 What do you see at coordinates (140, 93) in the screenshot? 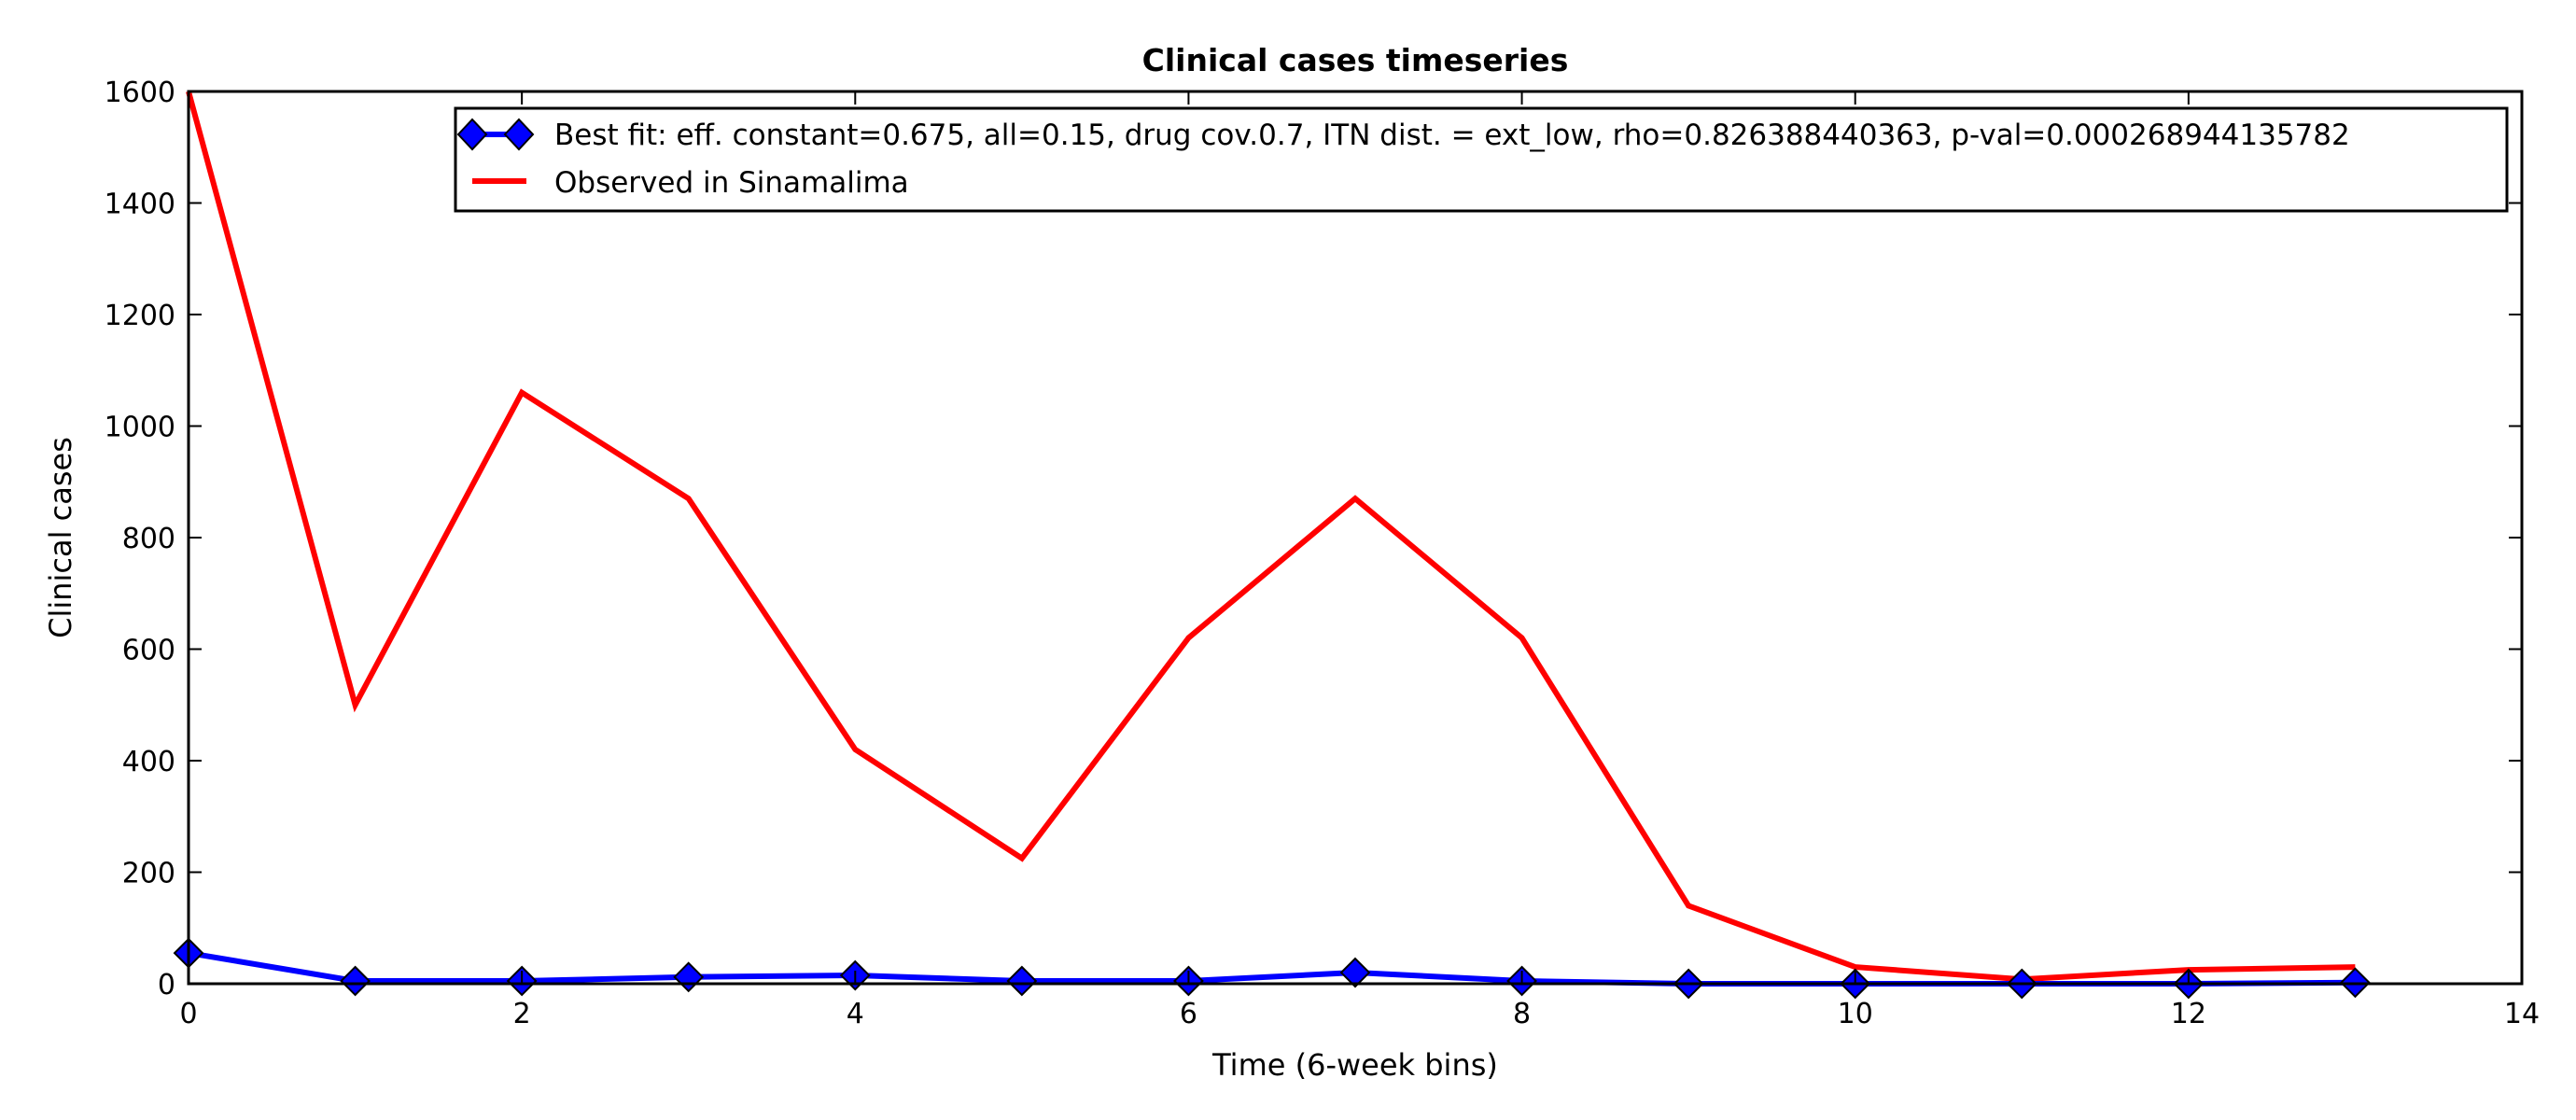
I see `y-tick-label: 1600` at bounding box center [140, 93].